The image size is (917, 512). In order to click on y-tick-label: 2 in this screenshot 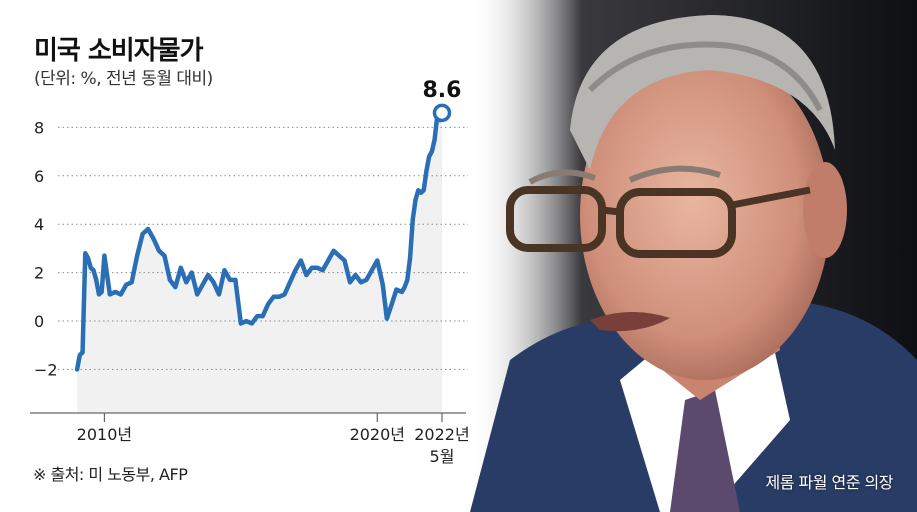, I will do `click(39, 273)`.